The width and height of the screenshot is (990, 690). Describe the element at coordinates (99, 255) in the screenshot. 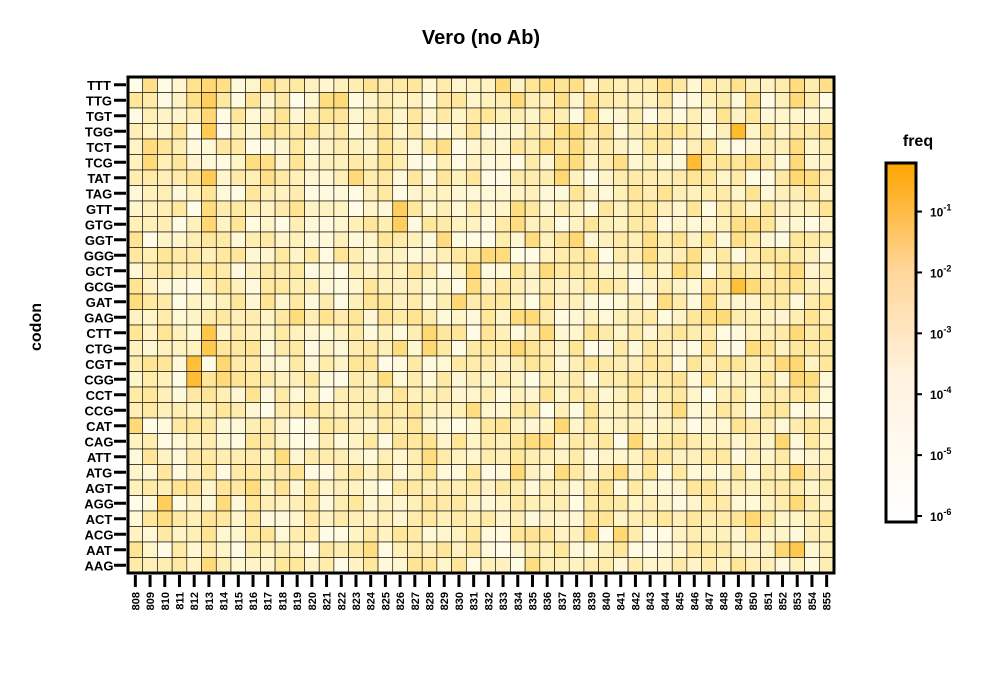

I see `y-tick-label: GGG` at that location.